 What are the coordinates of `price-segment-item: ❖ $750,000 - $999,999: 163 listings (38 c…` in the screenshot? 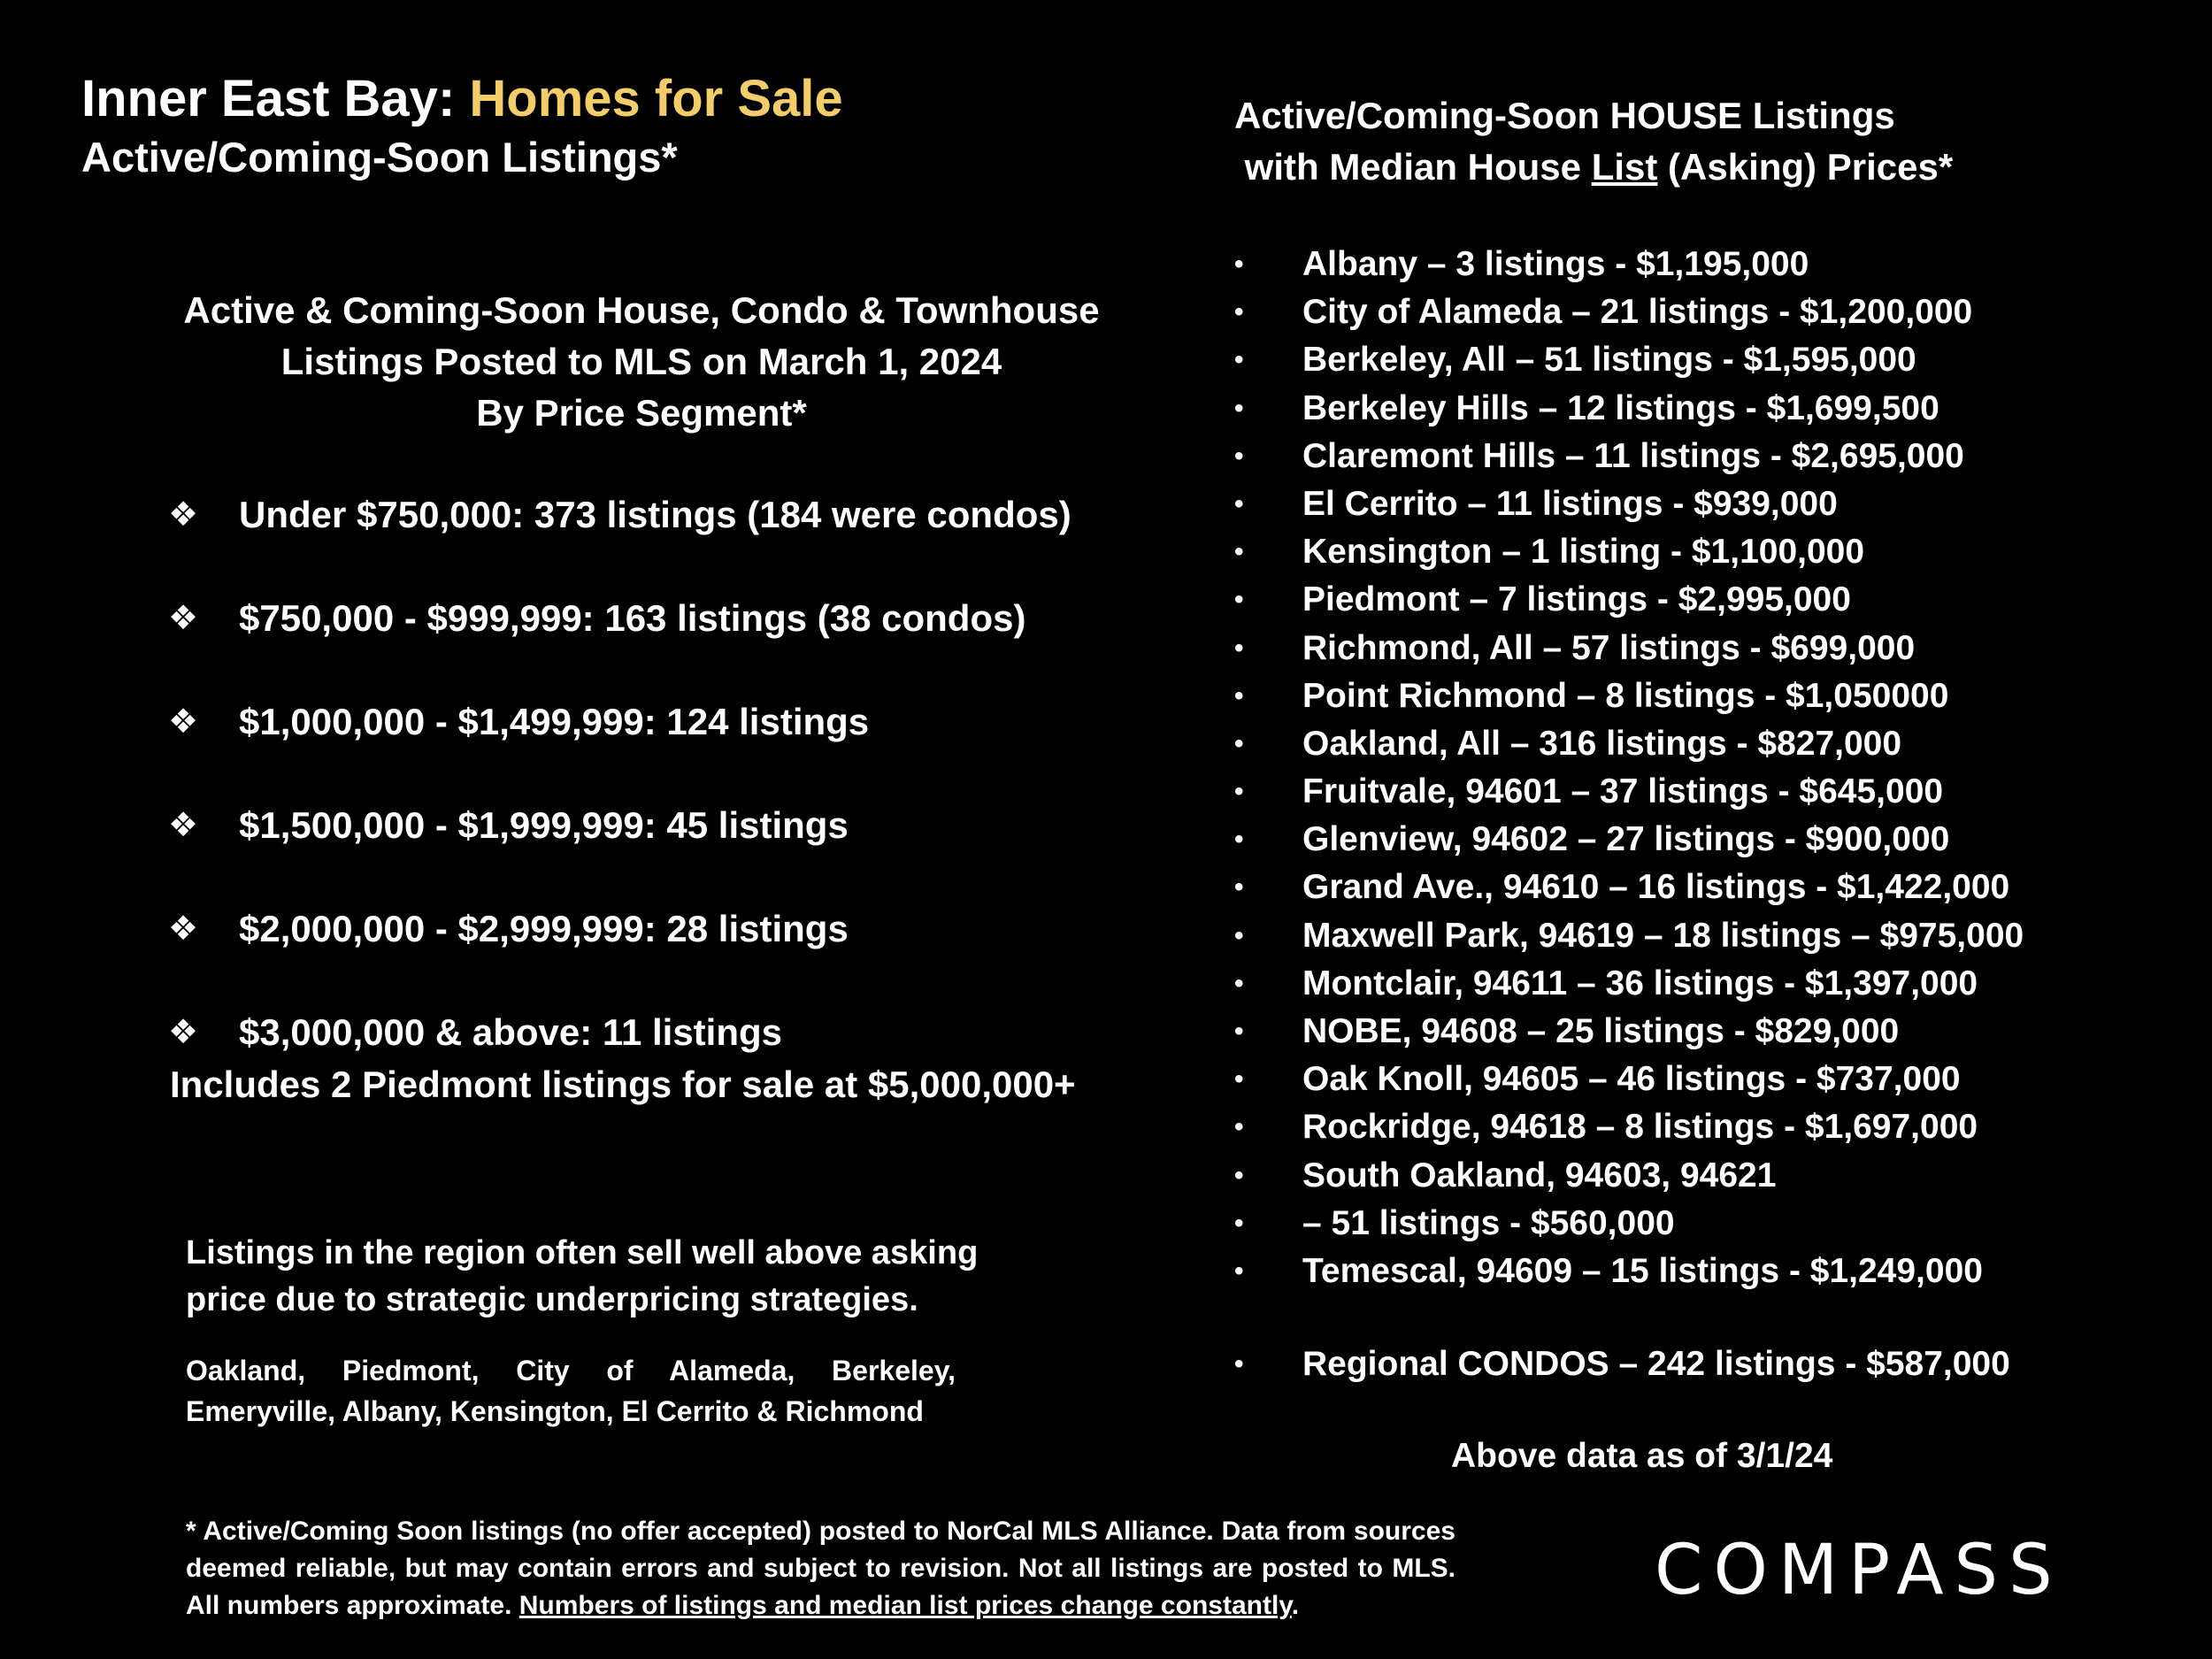 It's located at (664, 647).